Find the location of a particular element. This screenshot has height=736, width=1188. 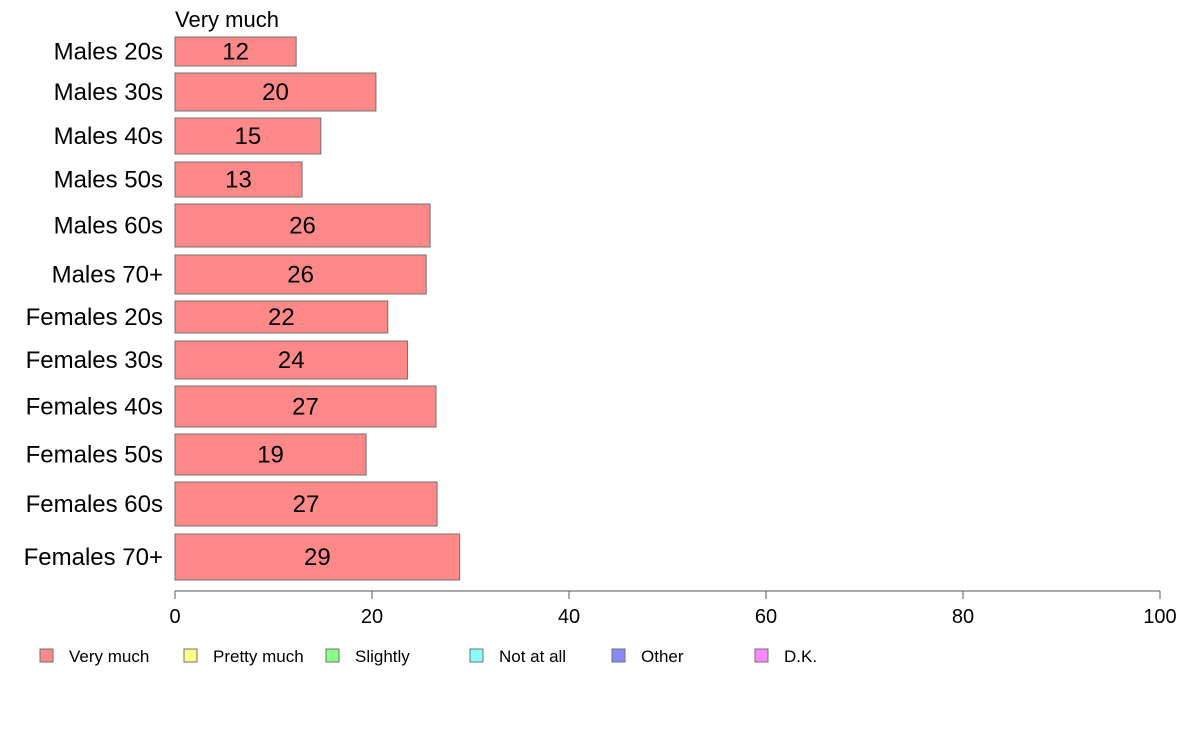

bar-value-label: 29 is located at coordinates (317, 557).